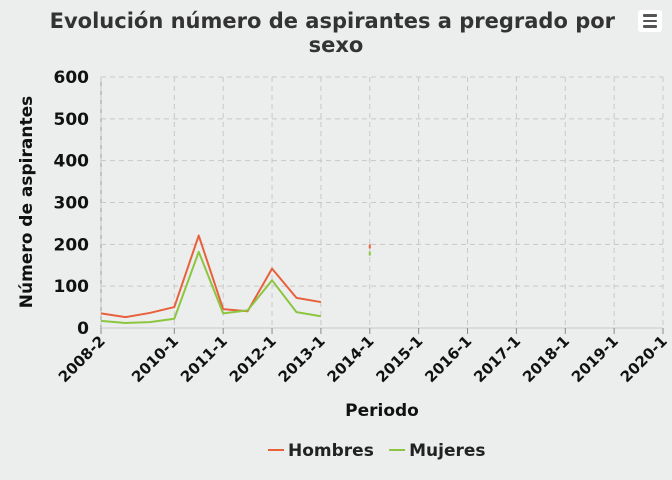 This screenshot has width=672, height=480. I want to click on y-tick-label: 0, so click(83, 329).